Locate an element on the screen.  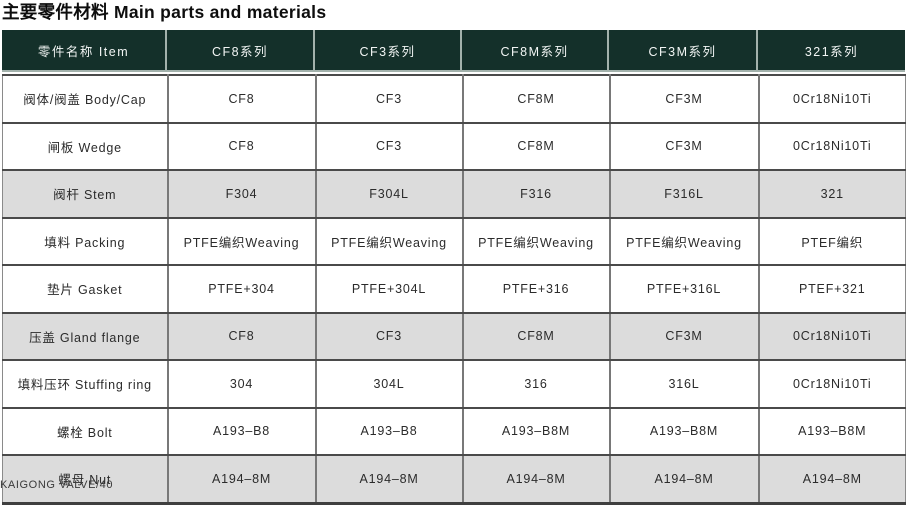
table-row-stem: 阀杆 Stem F304 F304L F316 F316L 321 is located at coordinates (454, 194).